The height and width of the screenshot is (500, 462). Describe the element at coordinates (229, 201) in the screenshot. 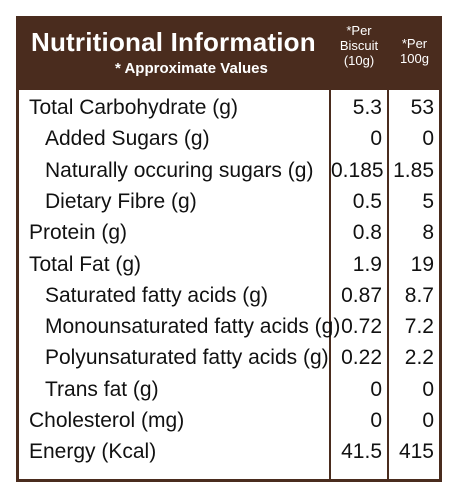

I see `nutrient-row: Dietary Fibre (g) 0.5 5` at that location.